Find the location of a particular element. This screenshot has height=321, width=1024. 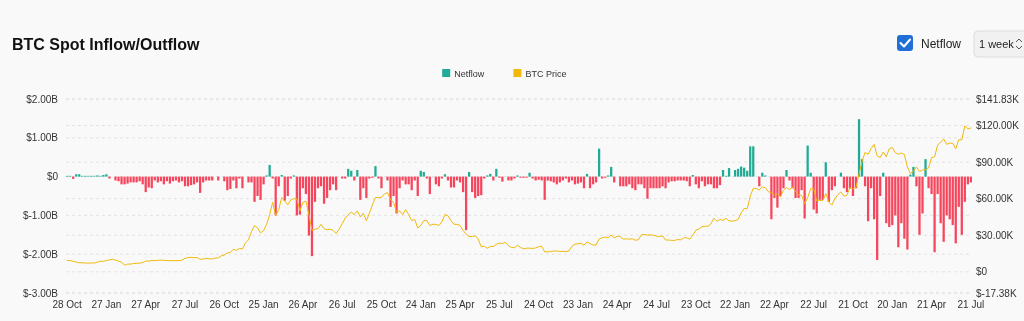

x-tick-label: 24 Oct is located at coordinates (538, 304).